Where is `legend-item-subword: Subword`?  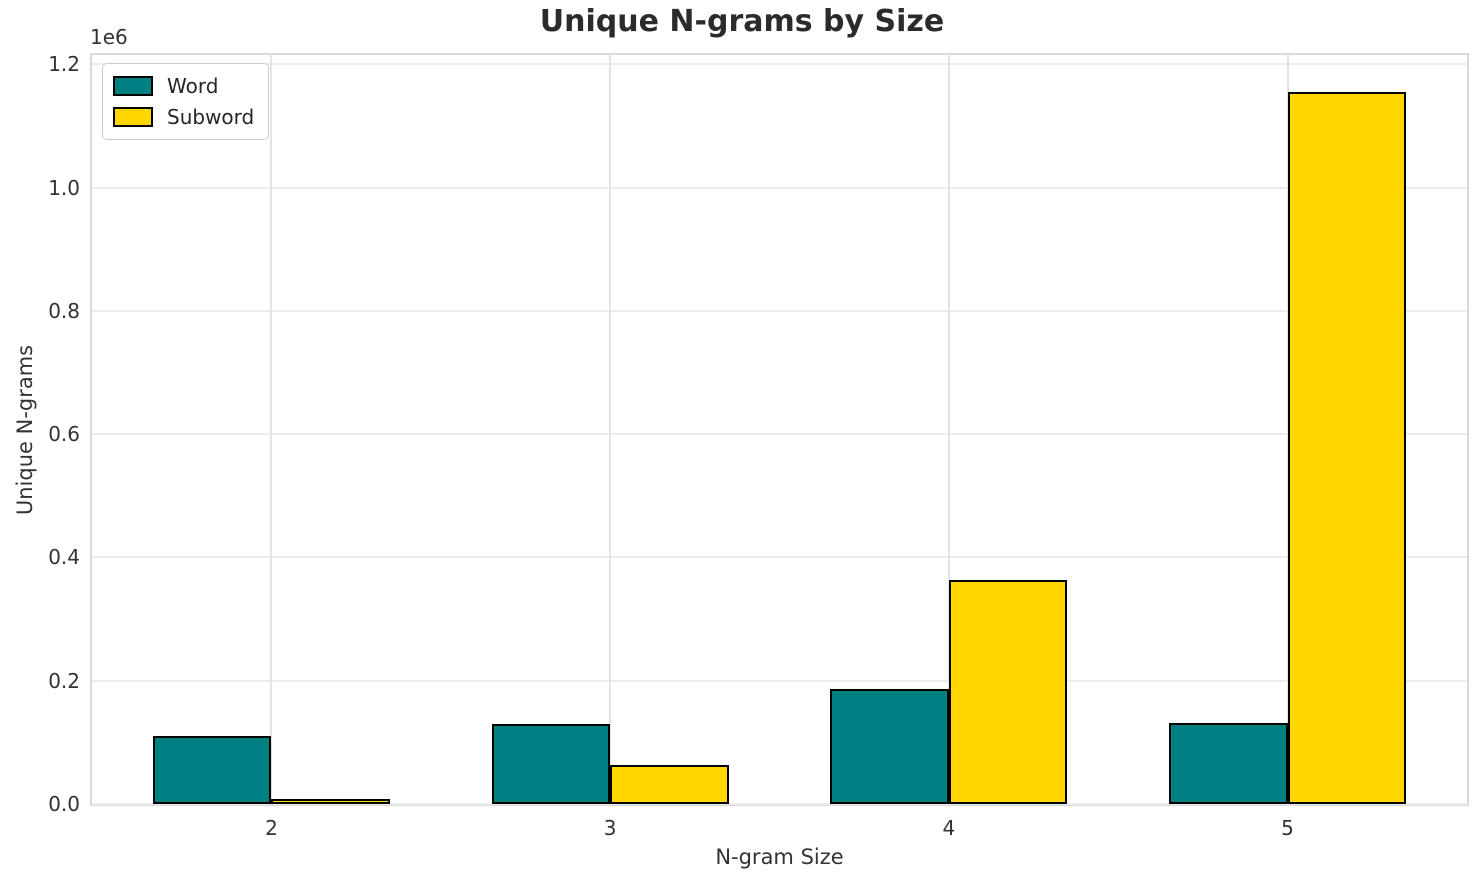
legend-item-subword: Subword is located at coordinates (183, 117).